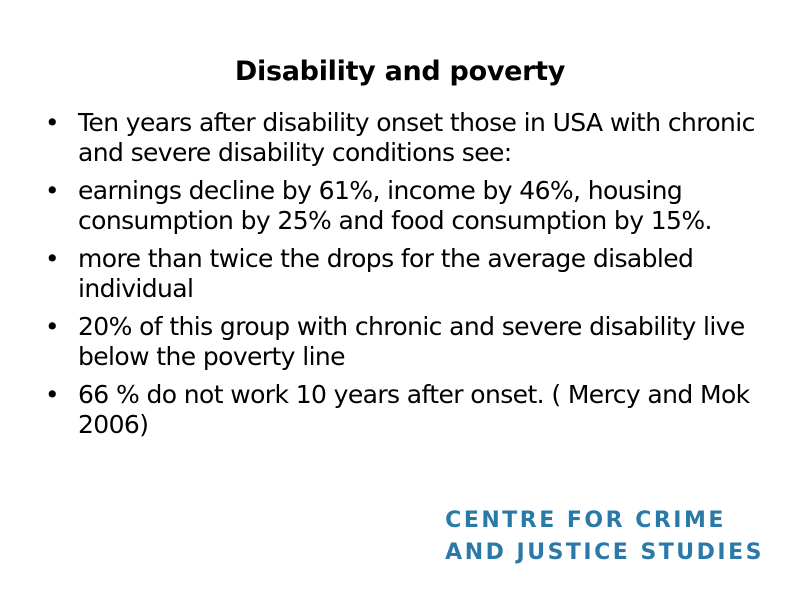  Describe the element at coordinates (604, 552) in the screenshot. I see `logo-line-2: AND JUSTICE STUDIES` at that location.